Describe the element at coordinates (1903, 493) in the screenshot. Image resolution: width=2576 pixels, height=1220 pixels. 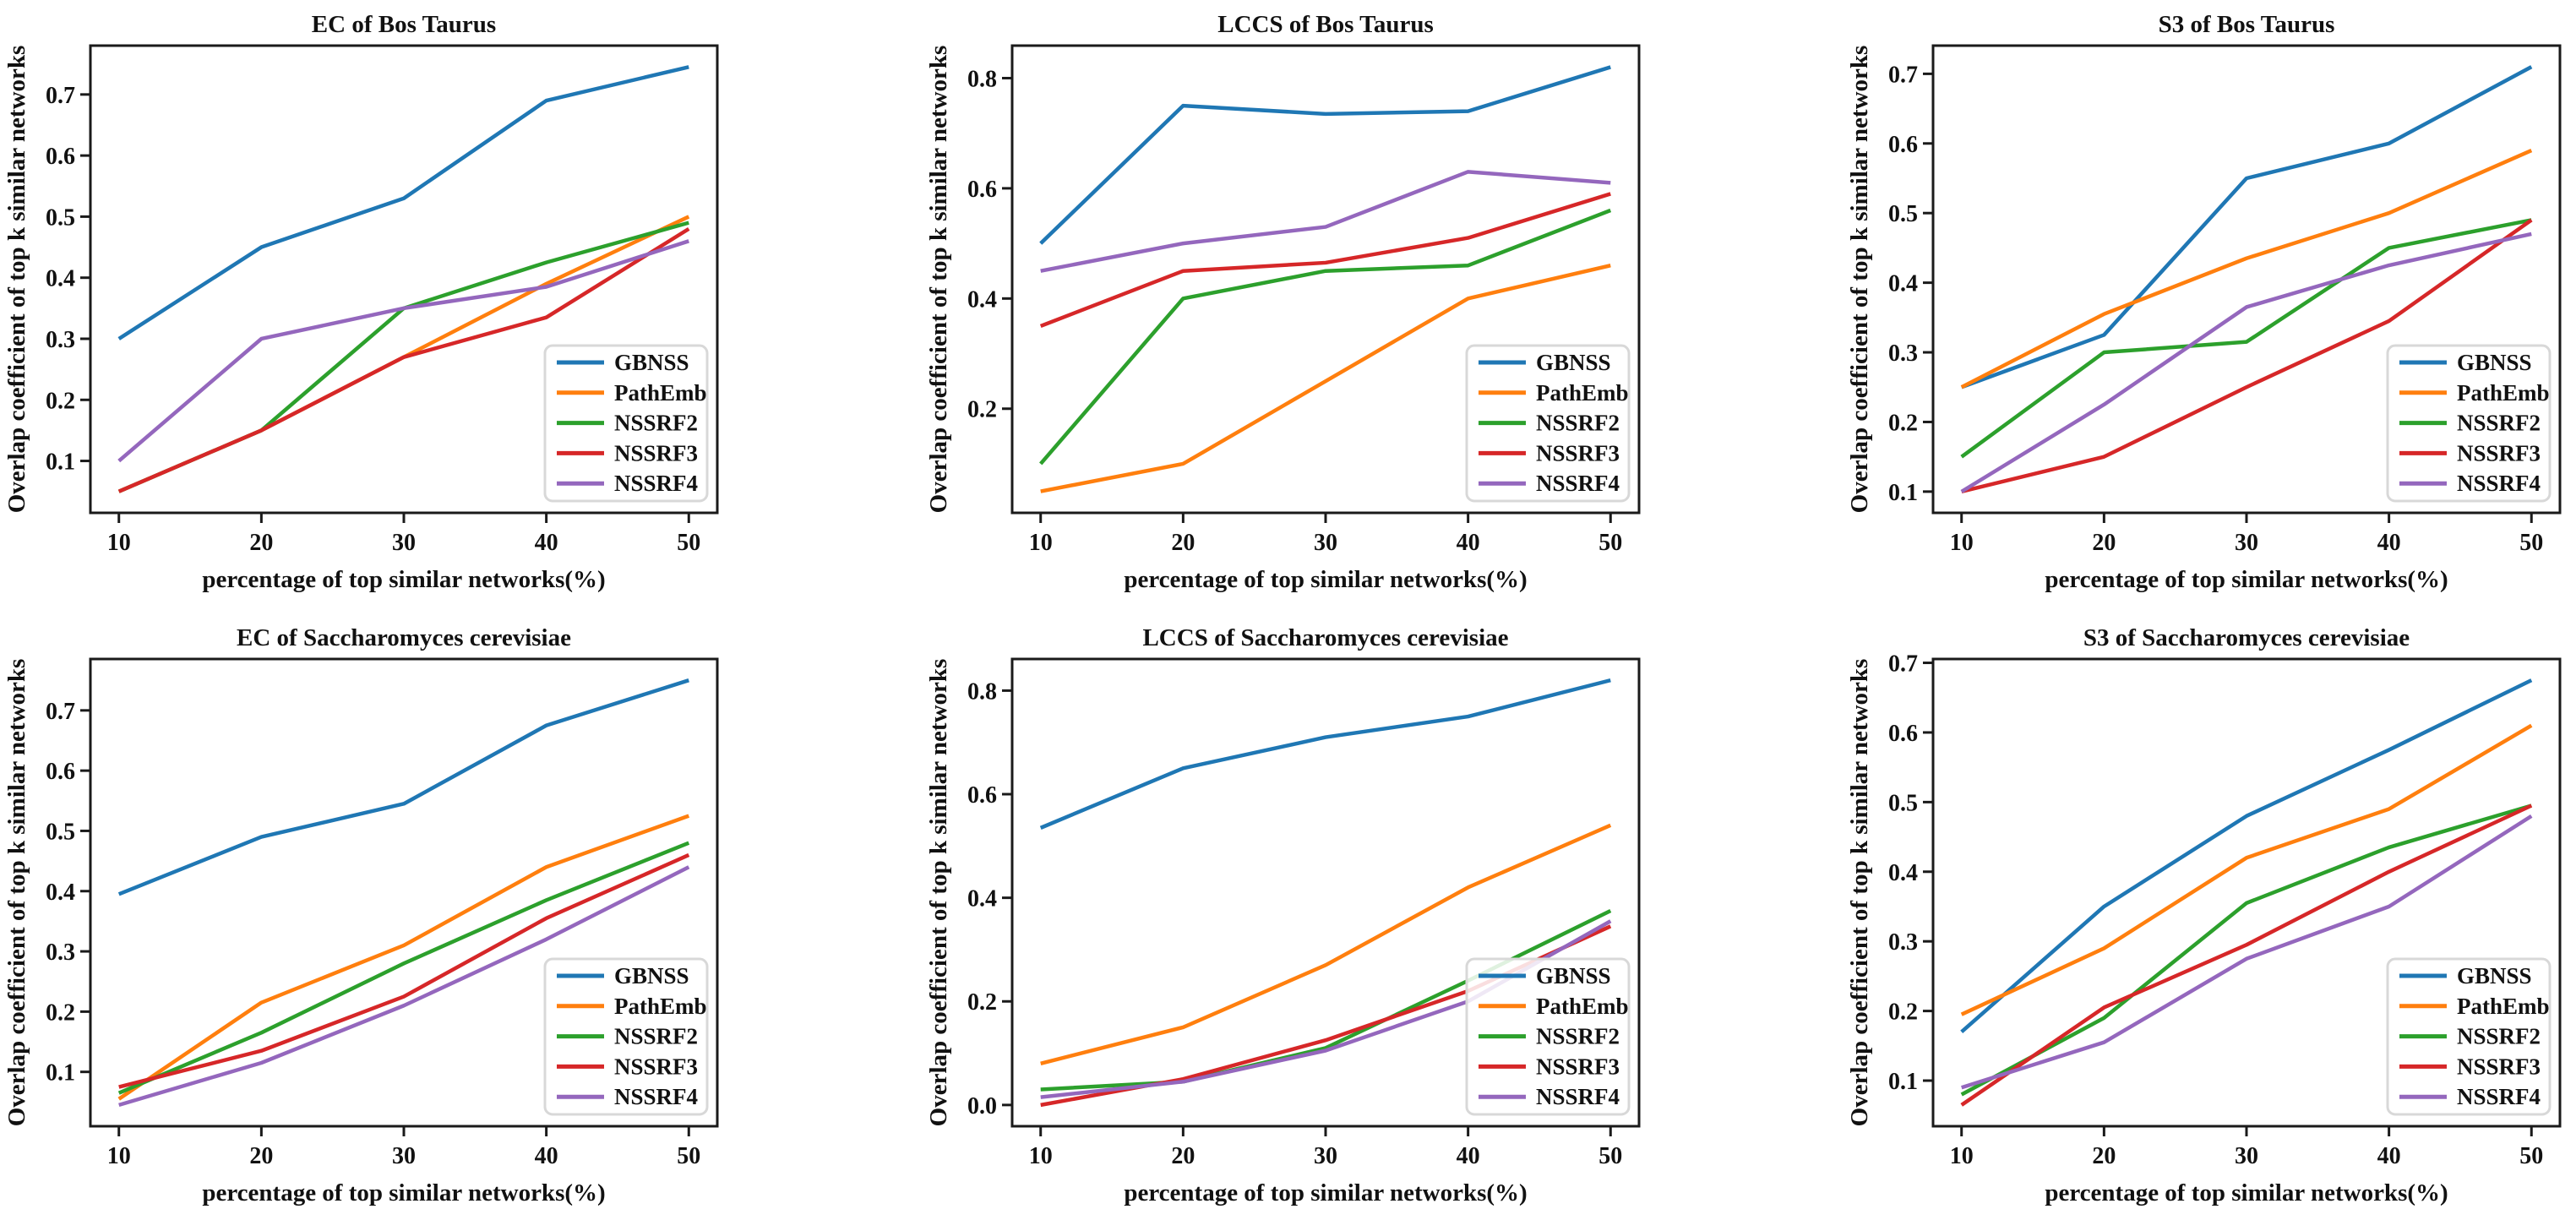
I see `y-tick-label: 0.1` at that location.